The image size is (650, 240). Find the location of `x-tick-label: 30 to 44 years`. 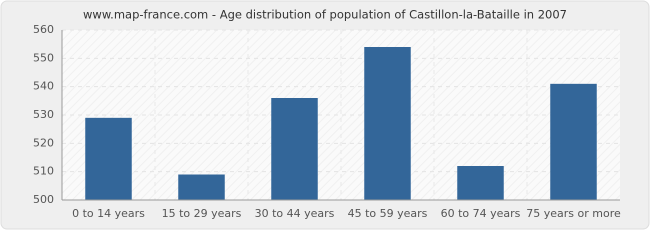

x-tick-label: 30 to 44 years is located at coordinates (295, 213).